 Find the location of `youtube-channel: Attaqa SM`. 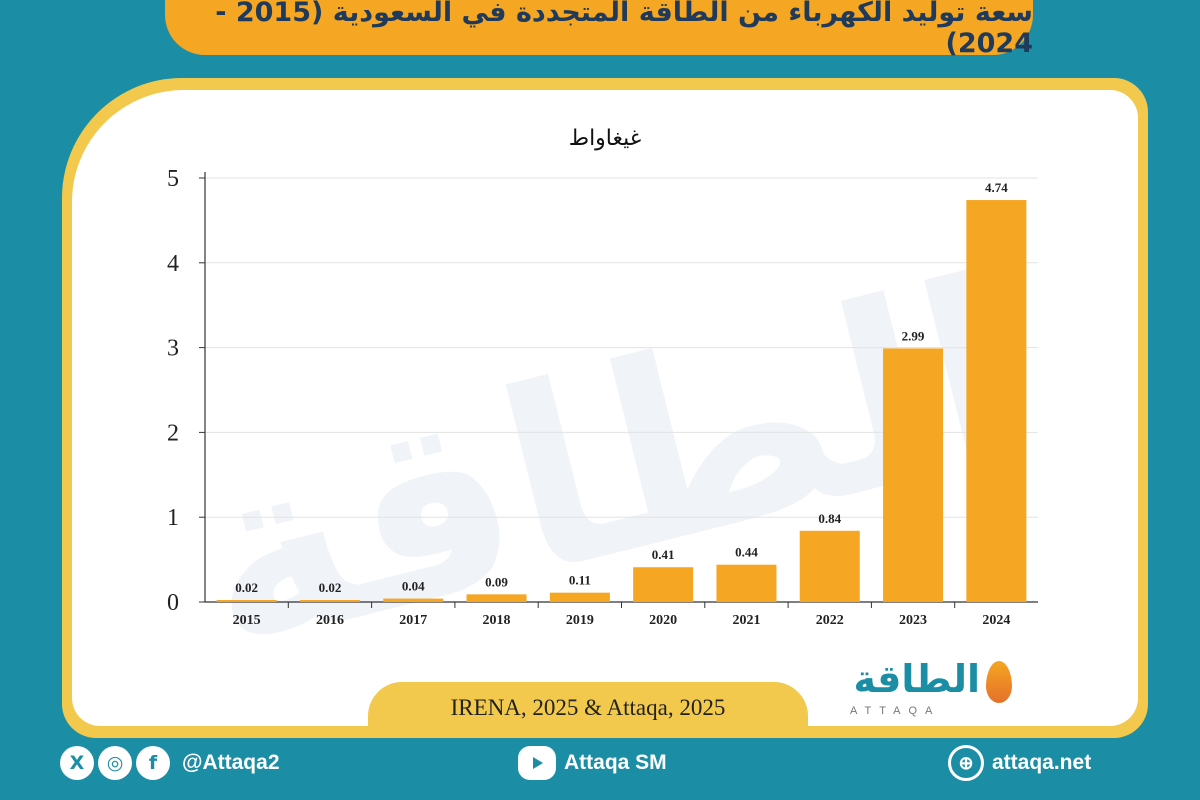

youtube-channel: Attaqa SM is located at coordinates (615, 762).